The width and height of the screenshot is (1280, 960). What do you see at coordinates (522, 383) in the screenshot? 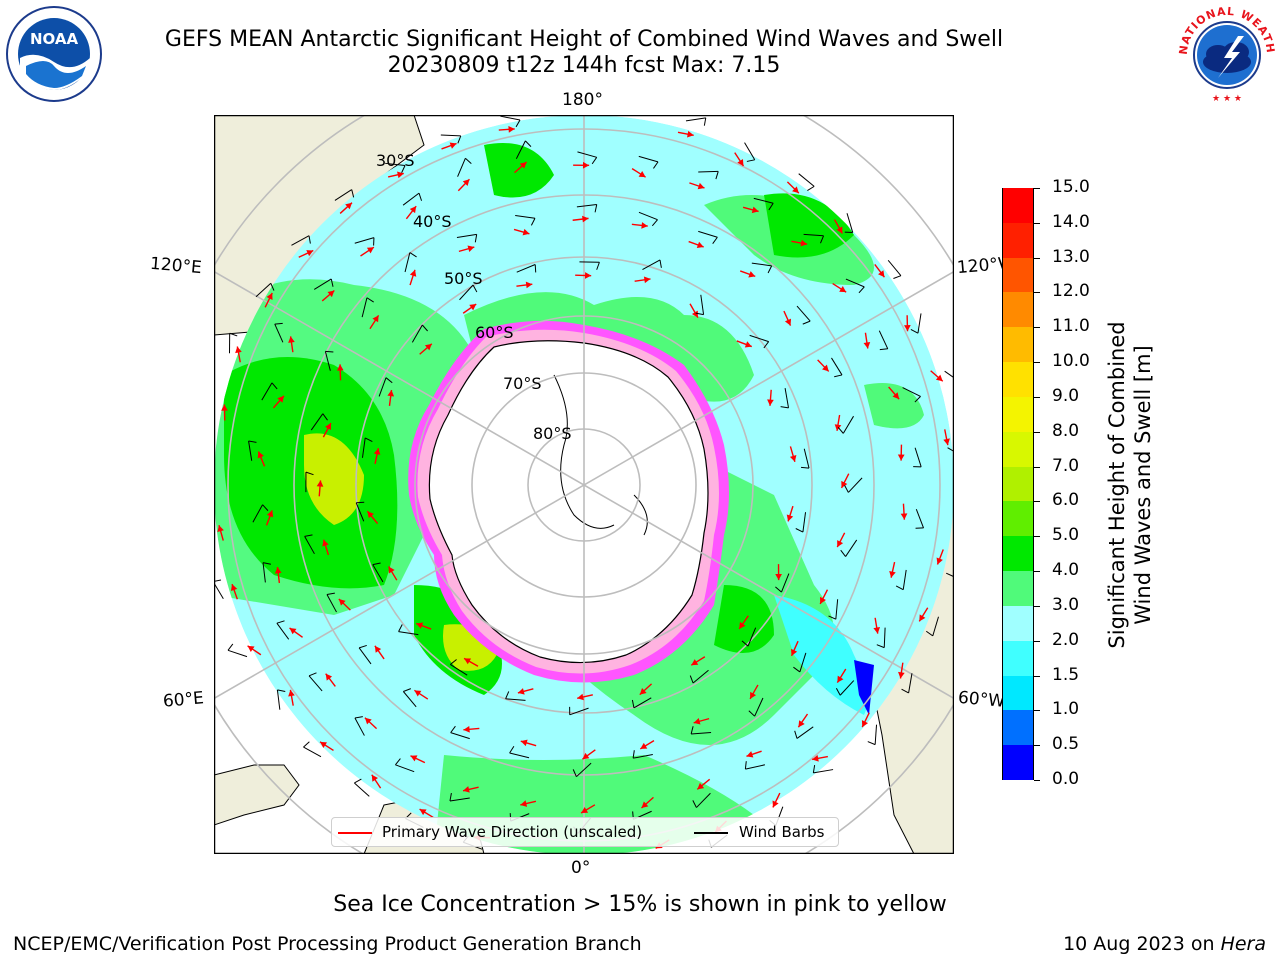
I see `lat-label-70s: 70°S` at bounding box center [522, 383].